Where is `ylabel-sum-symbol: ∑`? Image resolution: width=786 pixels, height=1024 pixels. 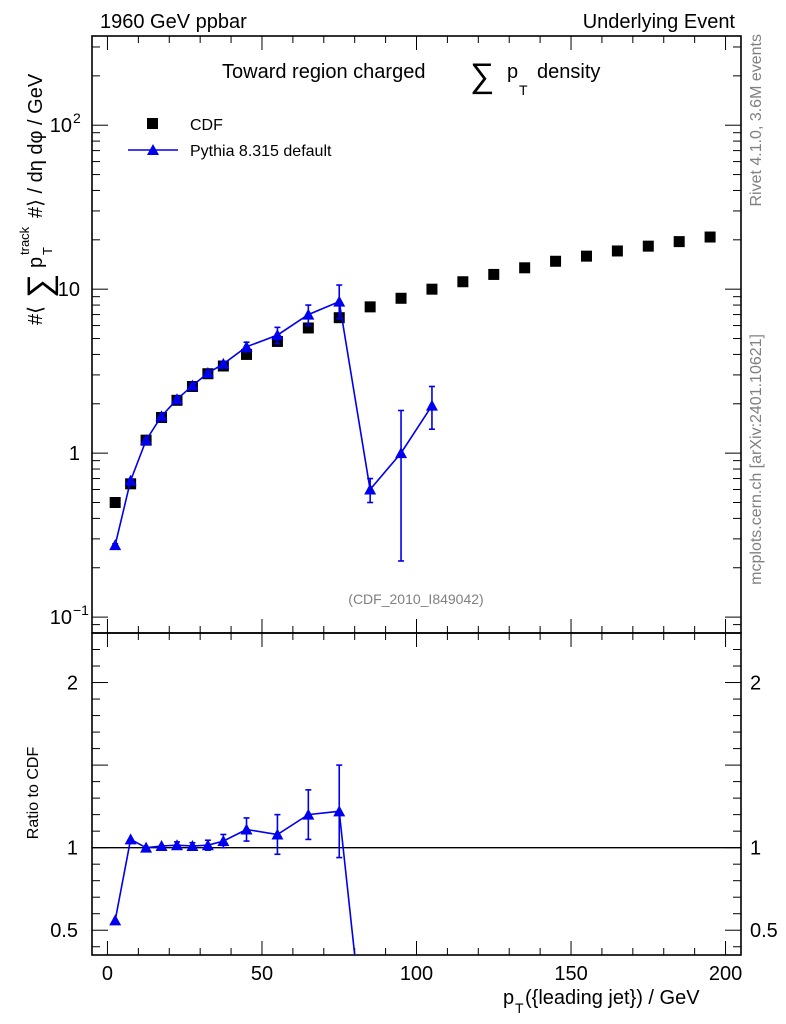
ylabel-sum-symbol: ∑ is located at coordinates (40, 286).